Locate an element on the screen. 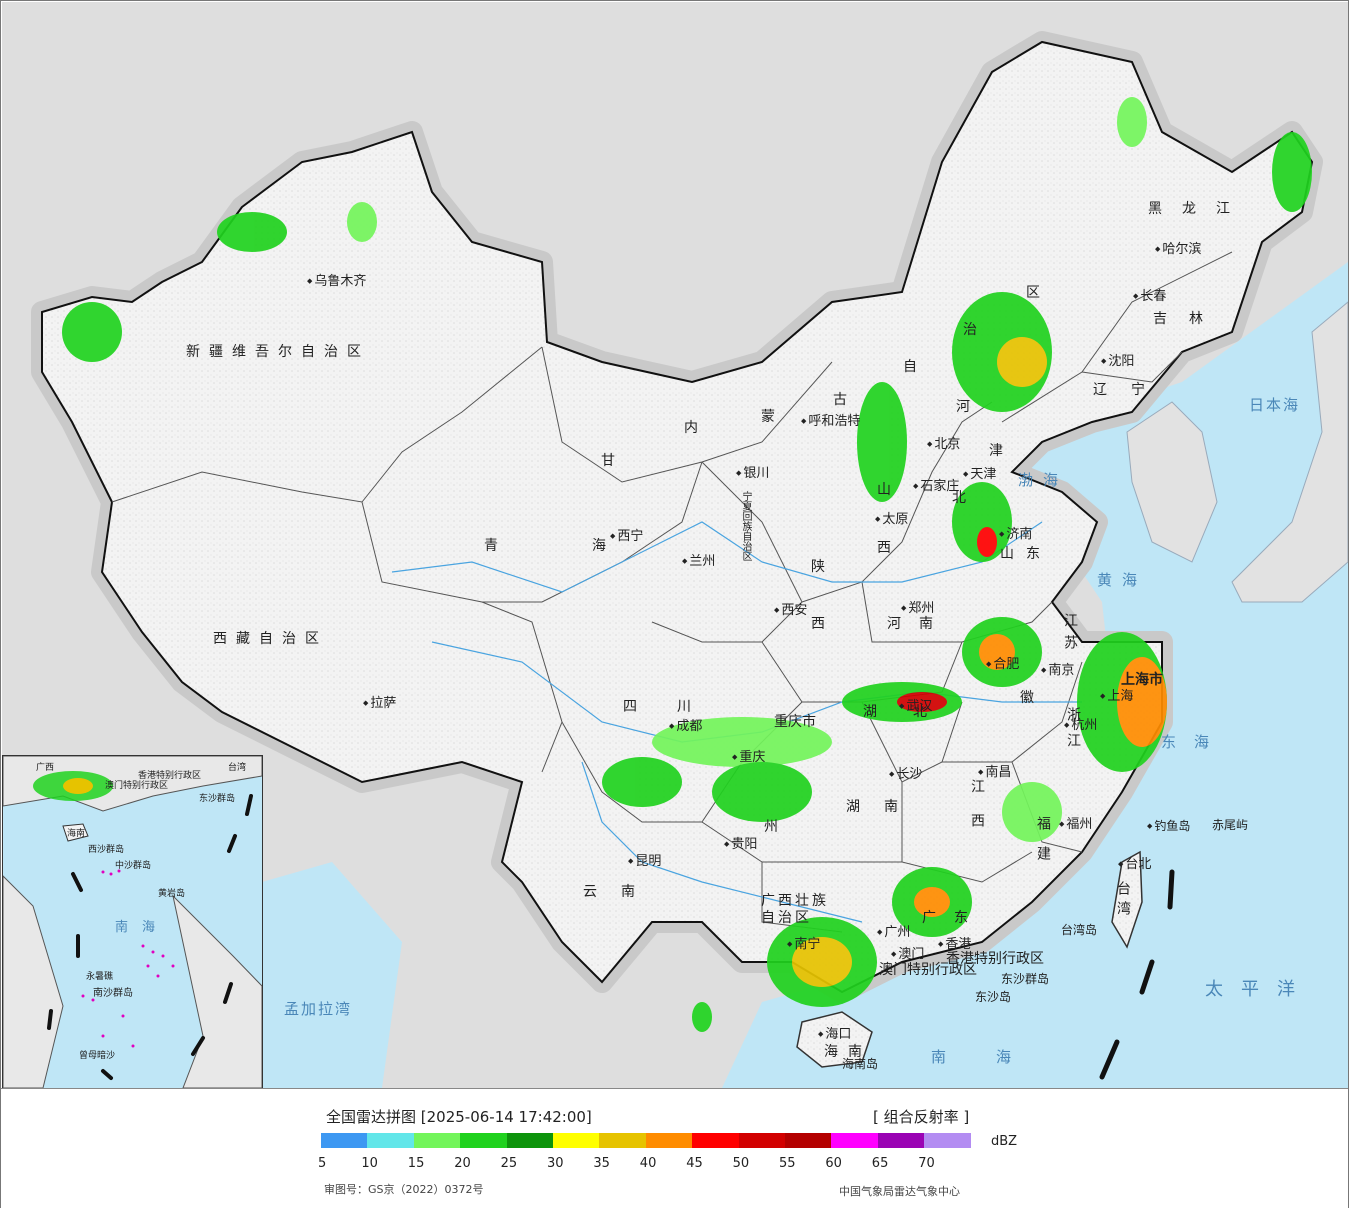 This screenshot has width=1349, height=1208. scale-tick-label: 40 is located at coordinates (648, 1163).